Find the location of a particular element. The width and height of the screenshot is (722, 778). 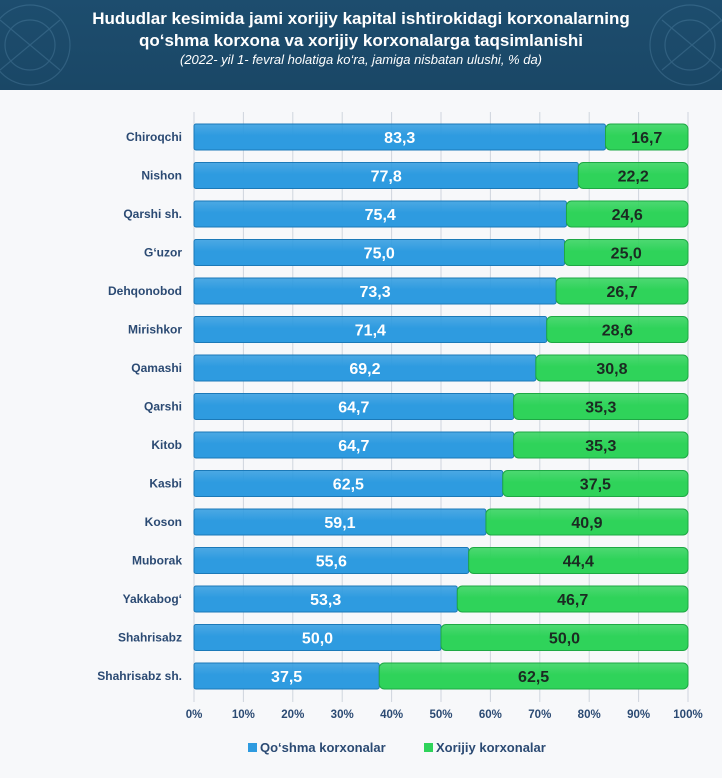

category-label: Kitob is located at coordinates (166, 445).